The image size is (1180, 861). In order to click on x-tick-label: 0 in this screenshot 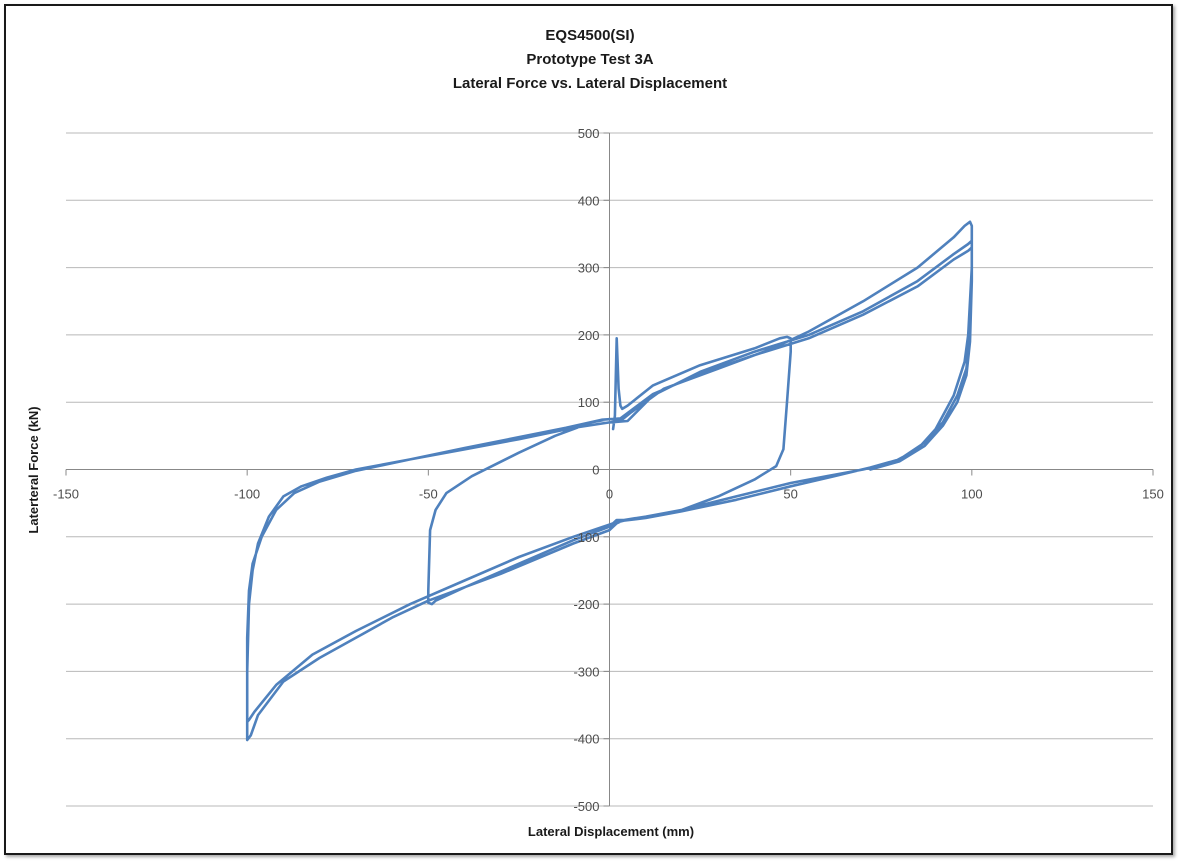, I will do `click(609, 494)`.